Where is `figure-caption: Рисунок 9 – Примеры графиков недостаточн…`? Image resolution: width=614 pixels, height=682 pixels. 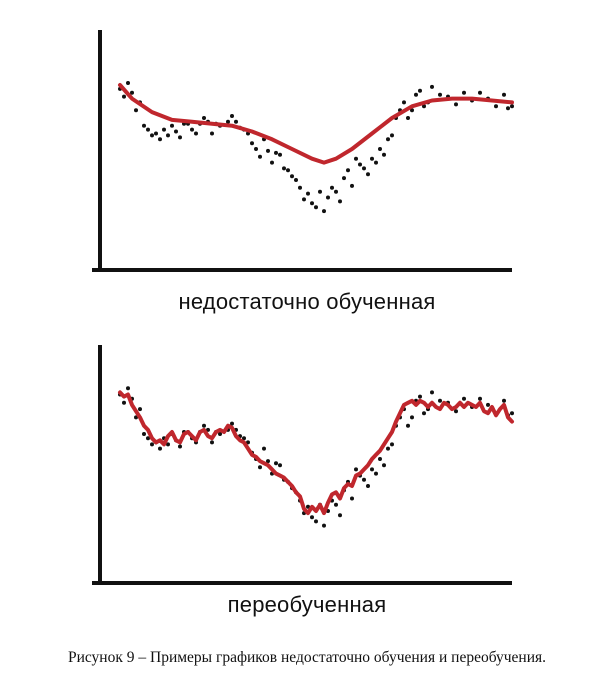
figure-caption: Рисунок 9 – Примеры графиков недостаточн… is located at coordinates (307, 657).